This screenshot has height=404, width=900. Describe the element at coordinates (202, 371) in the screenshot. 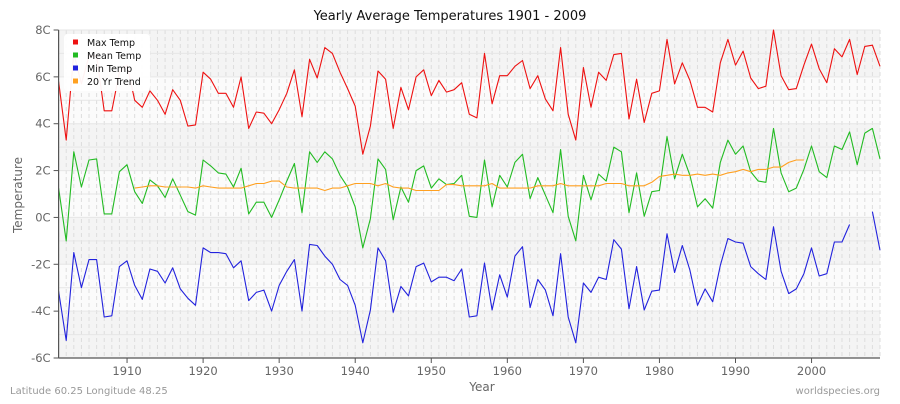

I see `x-tick-label: 1920` at that location.